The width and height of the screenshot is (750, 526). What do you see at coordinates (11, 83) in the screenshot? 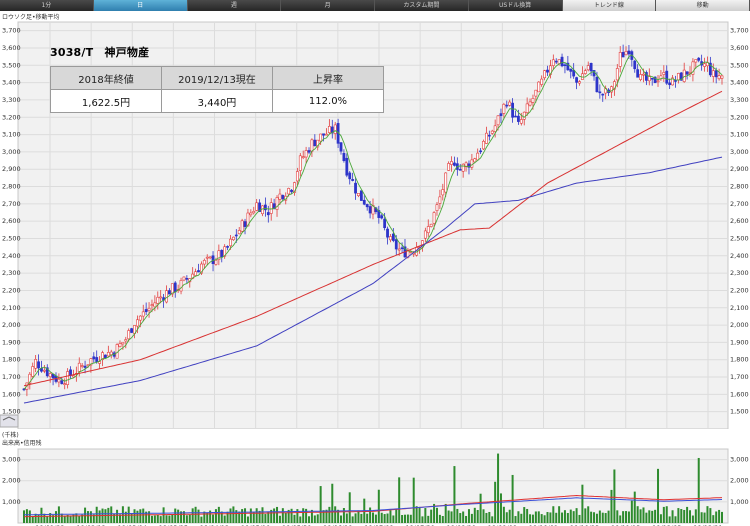
I see `price-tick-label-left: 3,400` at bounding box center [11, 83].